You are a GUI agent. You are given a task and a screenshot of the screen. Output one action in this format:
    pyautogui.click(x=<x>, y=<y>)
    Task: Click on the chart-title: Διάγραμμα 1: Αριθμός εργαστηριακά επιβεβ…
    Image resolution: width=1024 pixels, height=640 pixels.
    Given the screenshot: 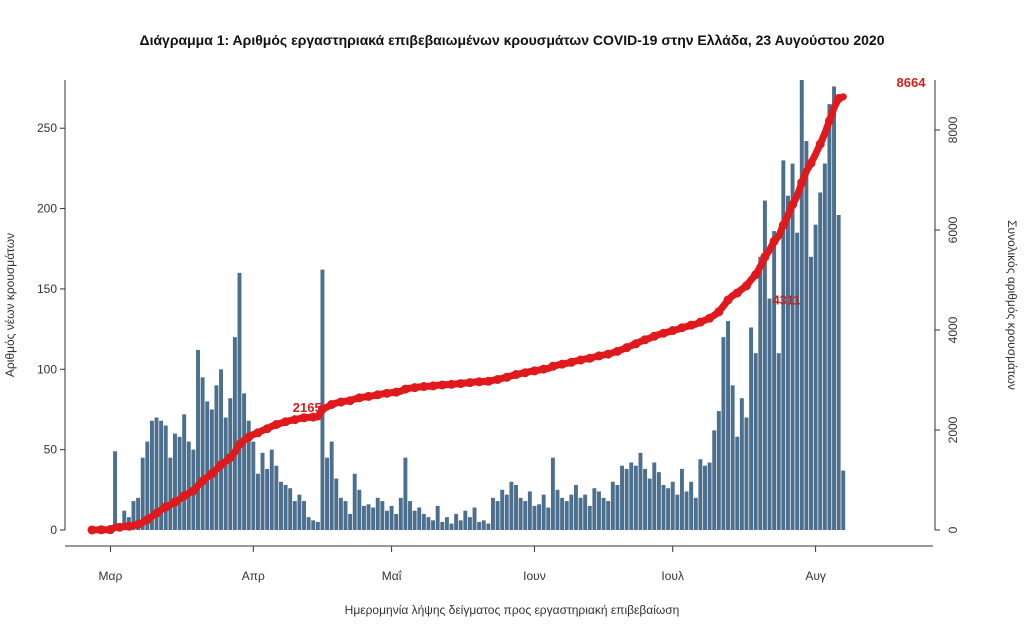 What is the action you would take?
    pyautogui.click(x=512, y=40)
    